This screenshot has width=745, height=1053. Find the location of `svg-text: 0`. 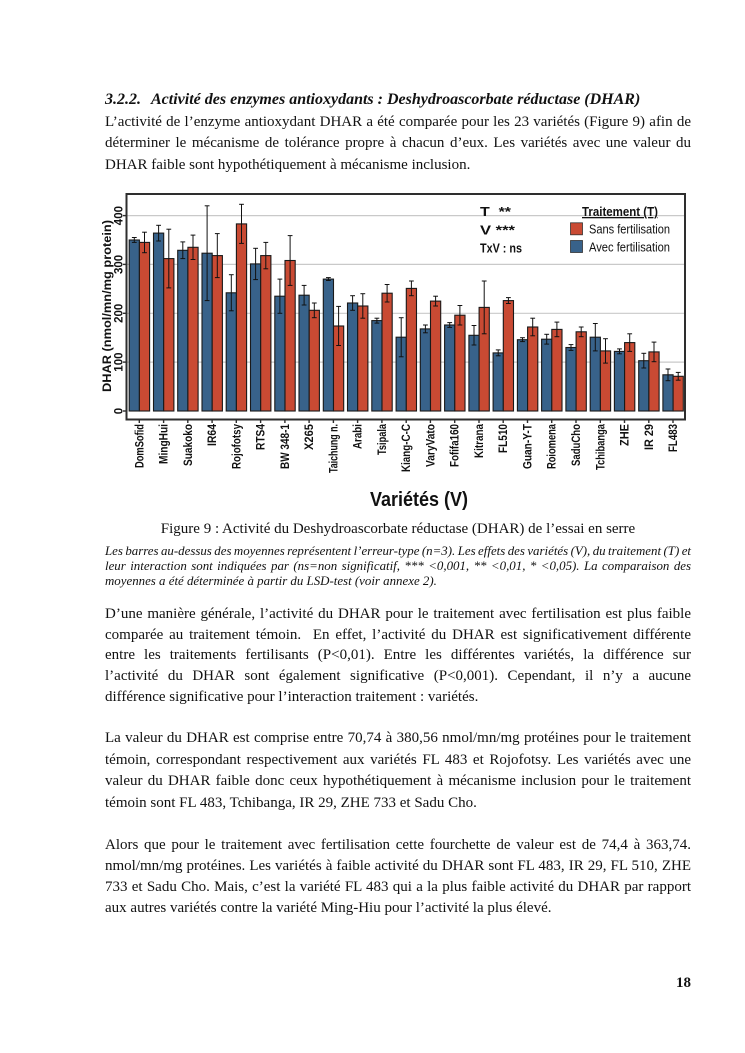

svg-text: 0 is located at coordinates (120, 411).